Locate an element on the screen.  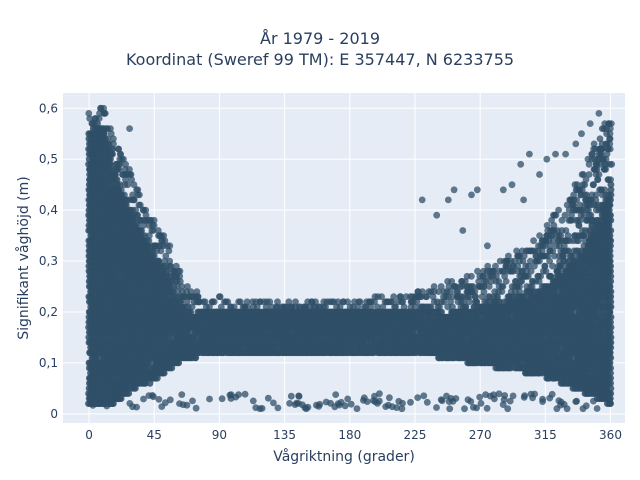
chart-title-line-1: År 1979 - 2019 is located at coordinates (320, 38).